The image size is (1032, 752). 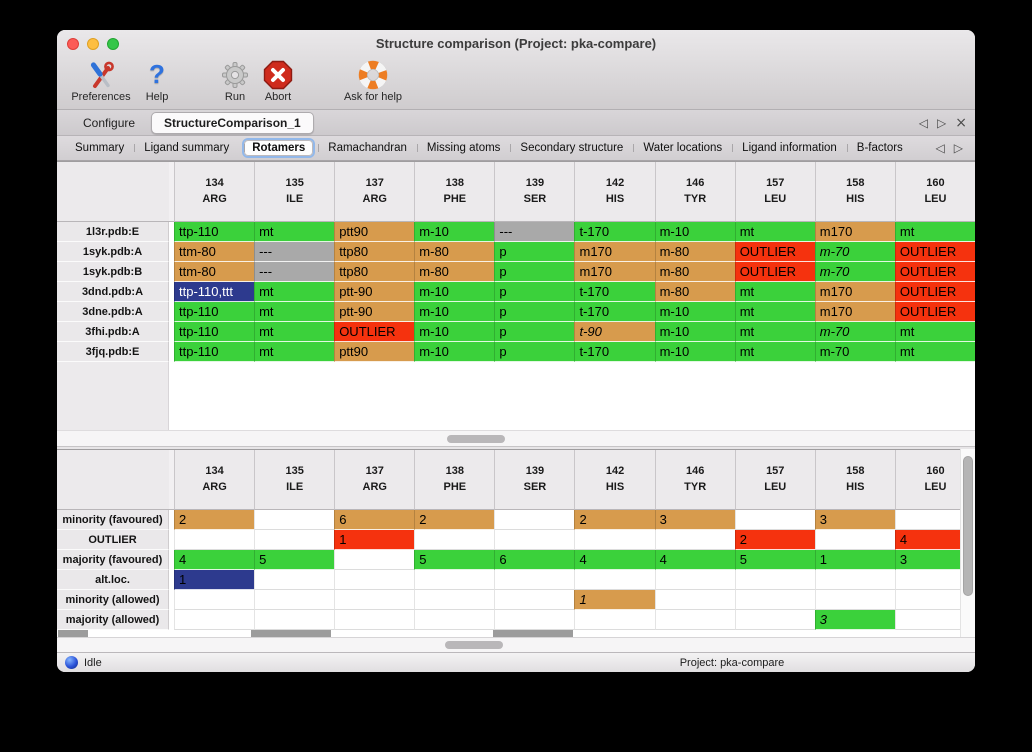 I want to click on data-cell: m-70, so click(x=854, y=332).